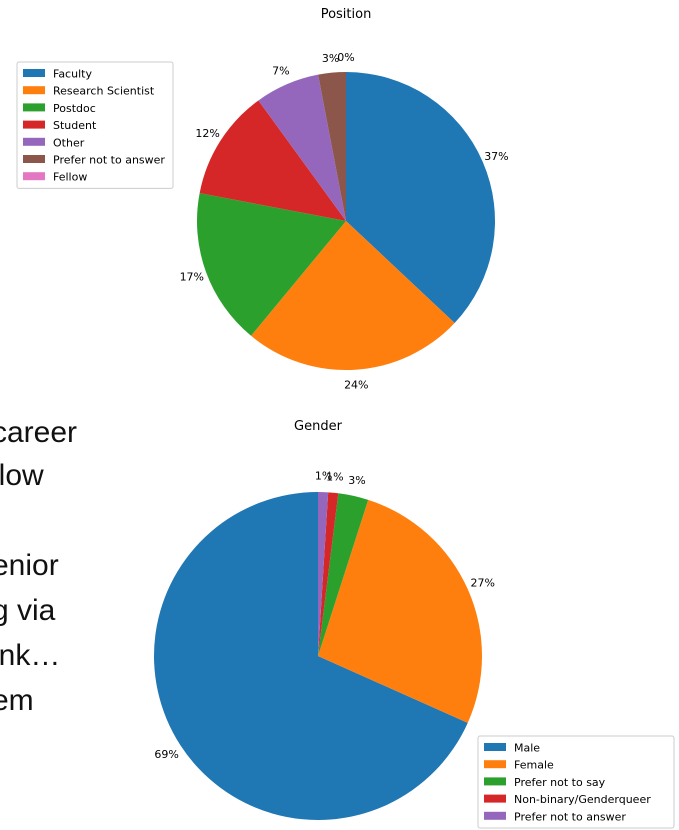  Describe the element at coordinates (346, 14) in the screenshot. I see `chart-title: Position` at that location.